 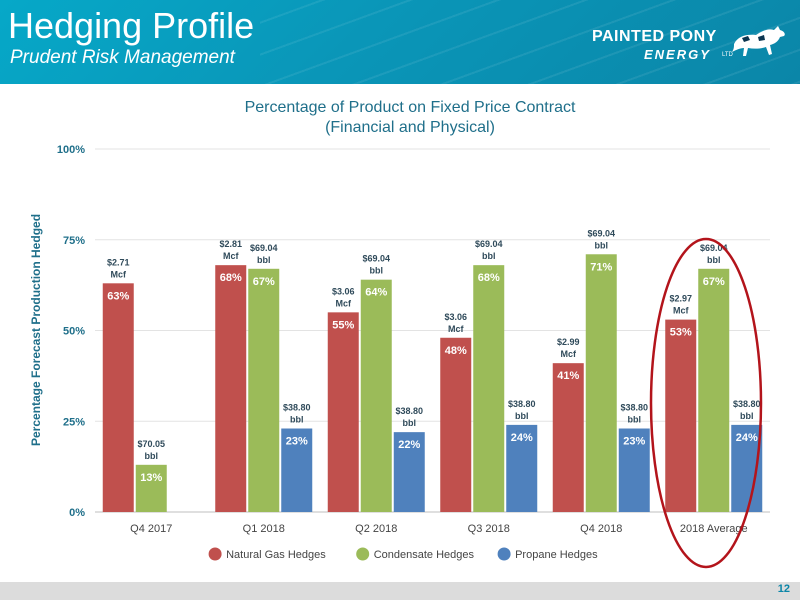 What do you see at coordinates (276, 555) in the screenshot?
I see `legend-label: Natural Gas Hedges` at bounding box center [276, 555].